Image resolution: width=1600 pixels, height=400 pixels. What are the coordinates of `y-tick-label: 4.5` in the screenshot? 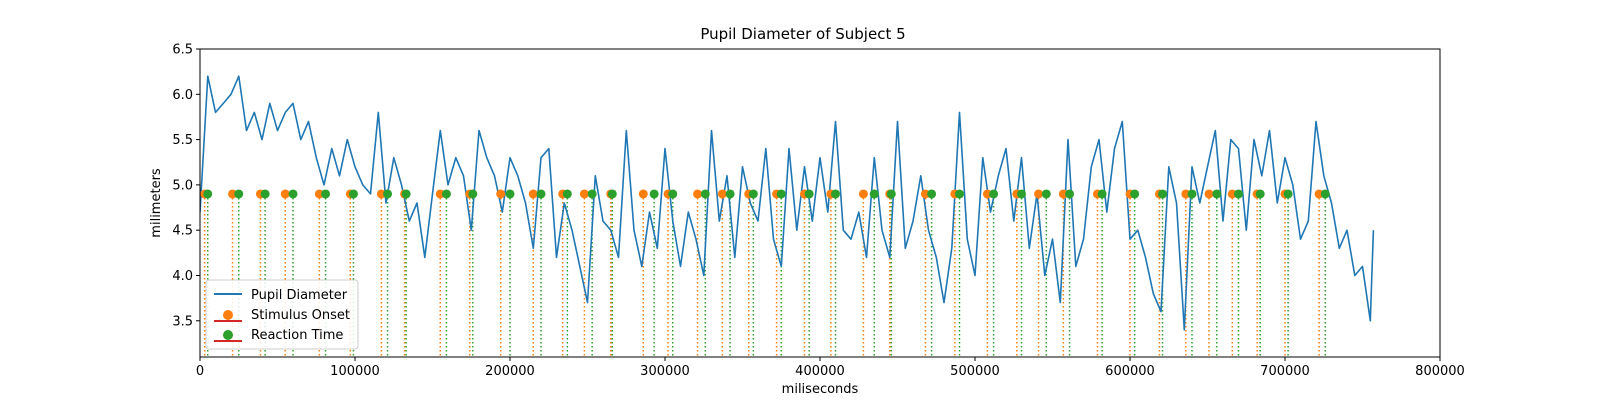 It's located at (182, 231).